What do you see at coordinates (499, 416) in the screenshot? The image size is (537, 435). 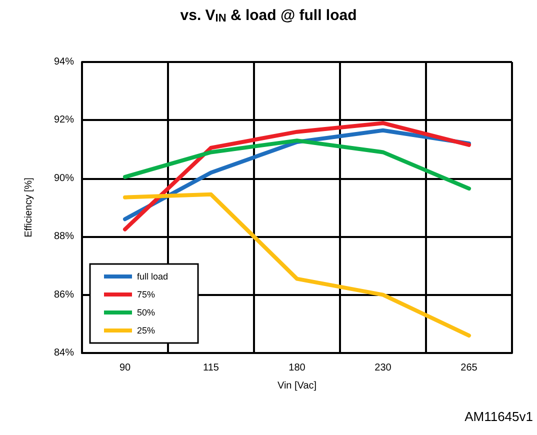 I see `text: AM11645v1` at bounding box center [499, 416].